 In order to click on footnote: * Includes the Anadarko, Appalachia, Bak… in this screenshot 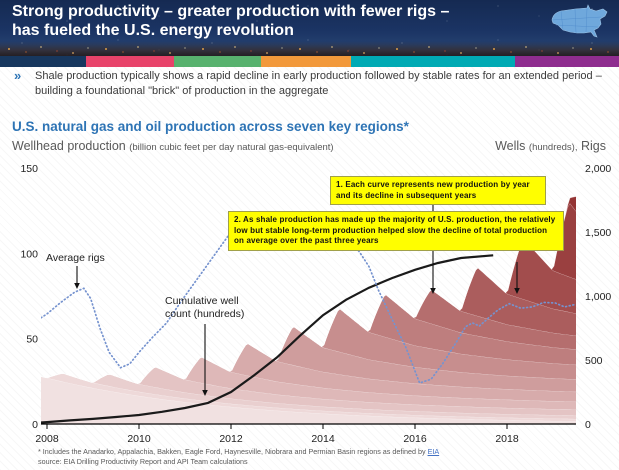, I will do `click(318, 456)`.